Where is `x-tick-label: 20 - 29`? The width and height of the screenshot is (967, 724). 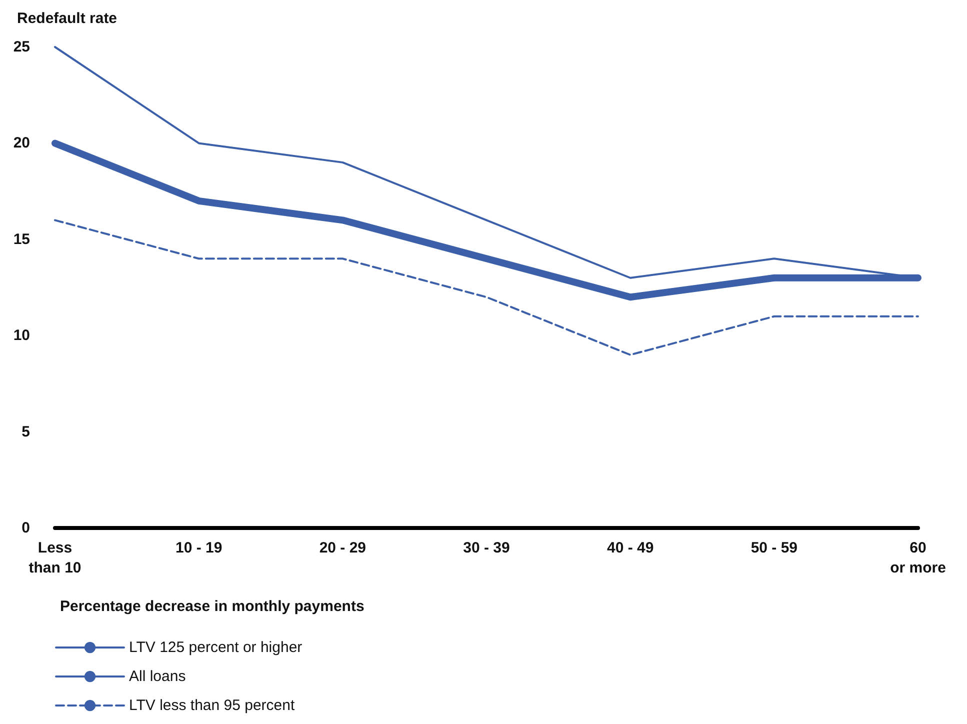
x-tick-label: 20 - 29 is located at coordinates (342, 548).